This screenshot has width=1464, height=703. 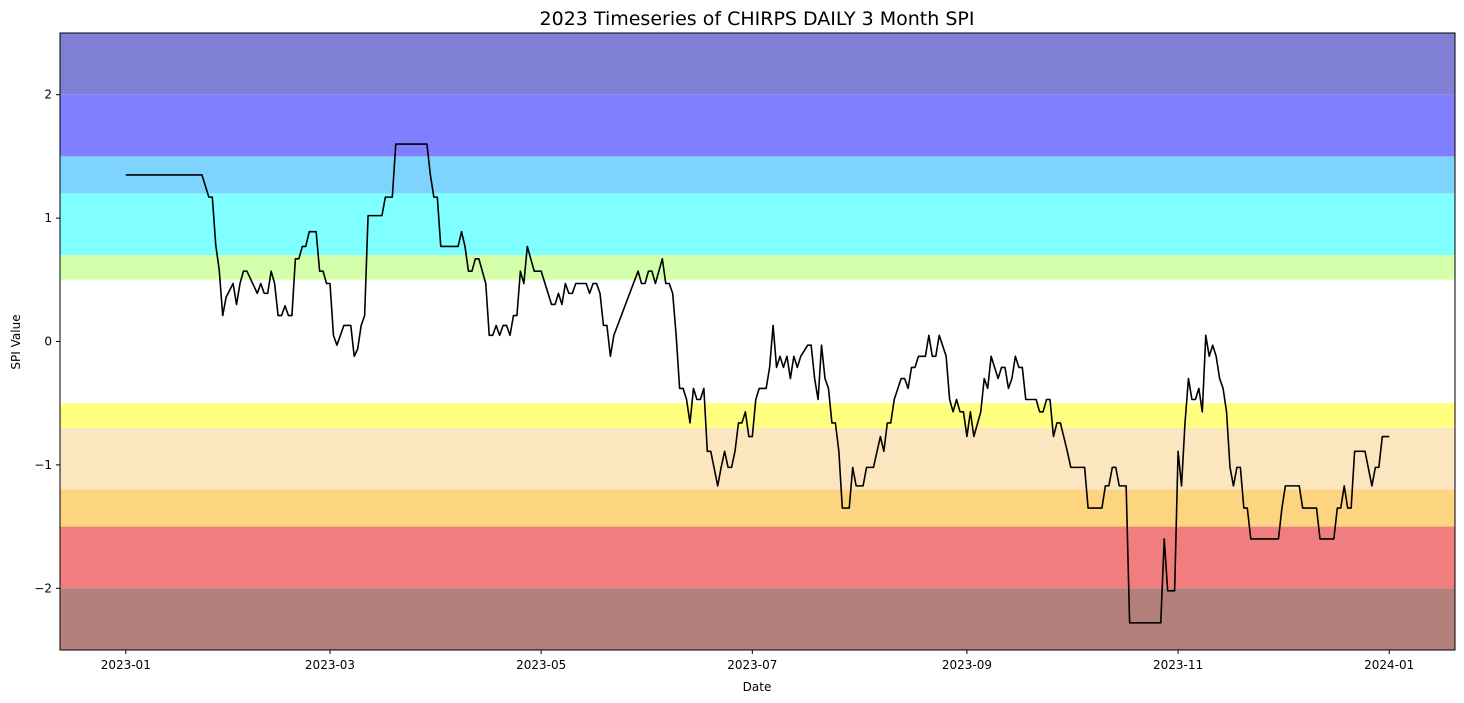 What do you see at coordinates (48, 95) in the screenshot?
I see `y-tick-label-4: 2` at bounding box center [48, 95].